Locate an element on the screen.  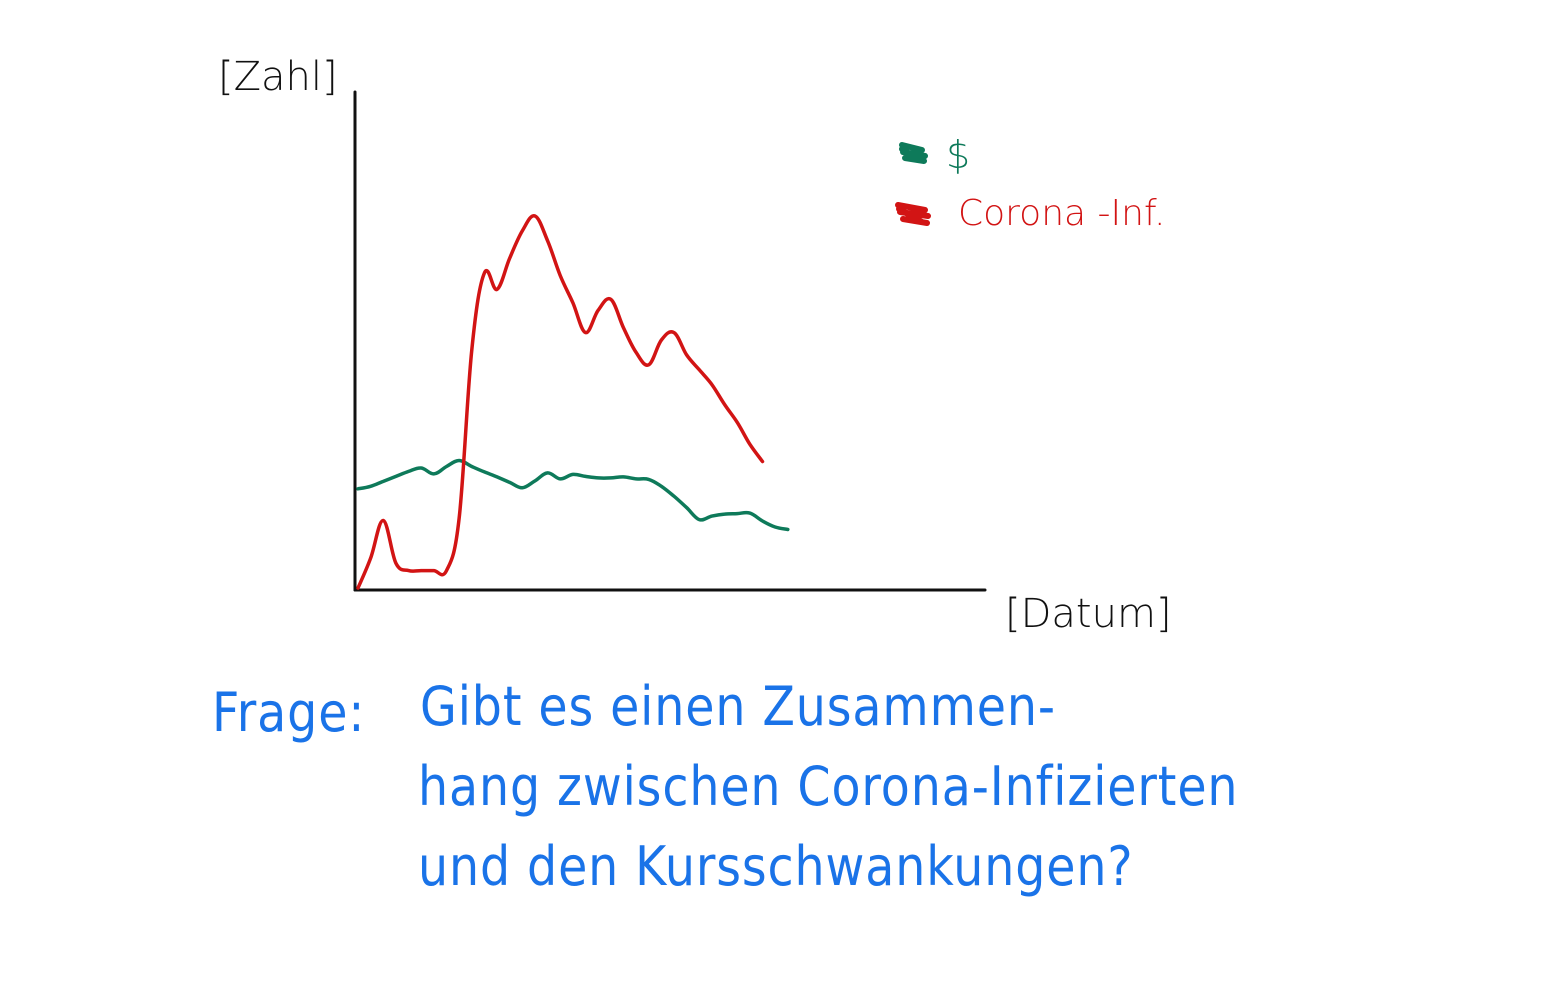
legend-label-corona: Corona -Inf. is located at coordinates (1061, 213).